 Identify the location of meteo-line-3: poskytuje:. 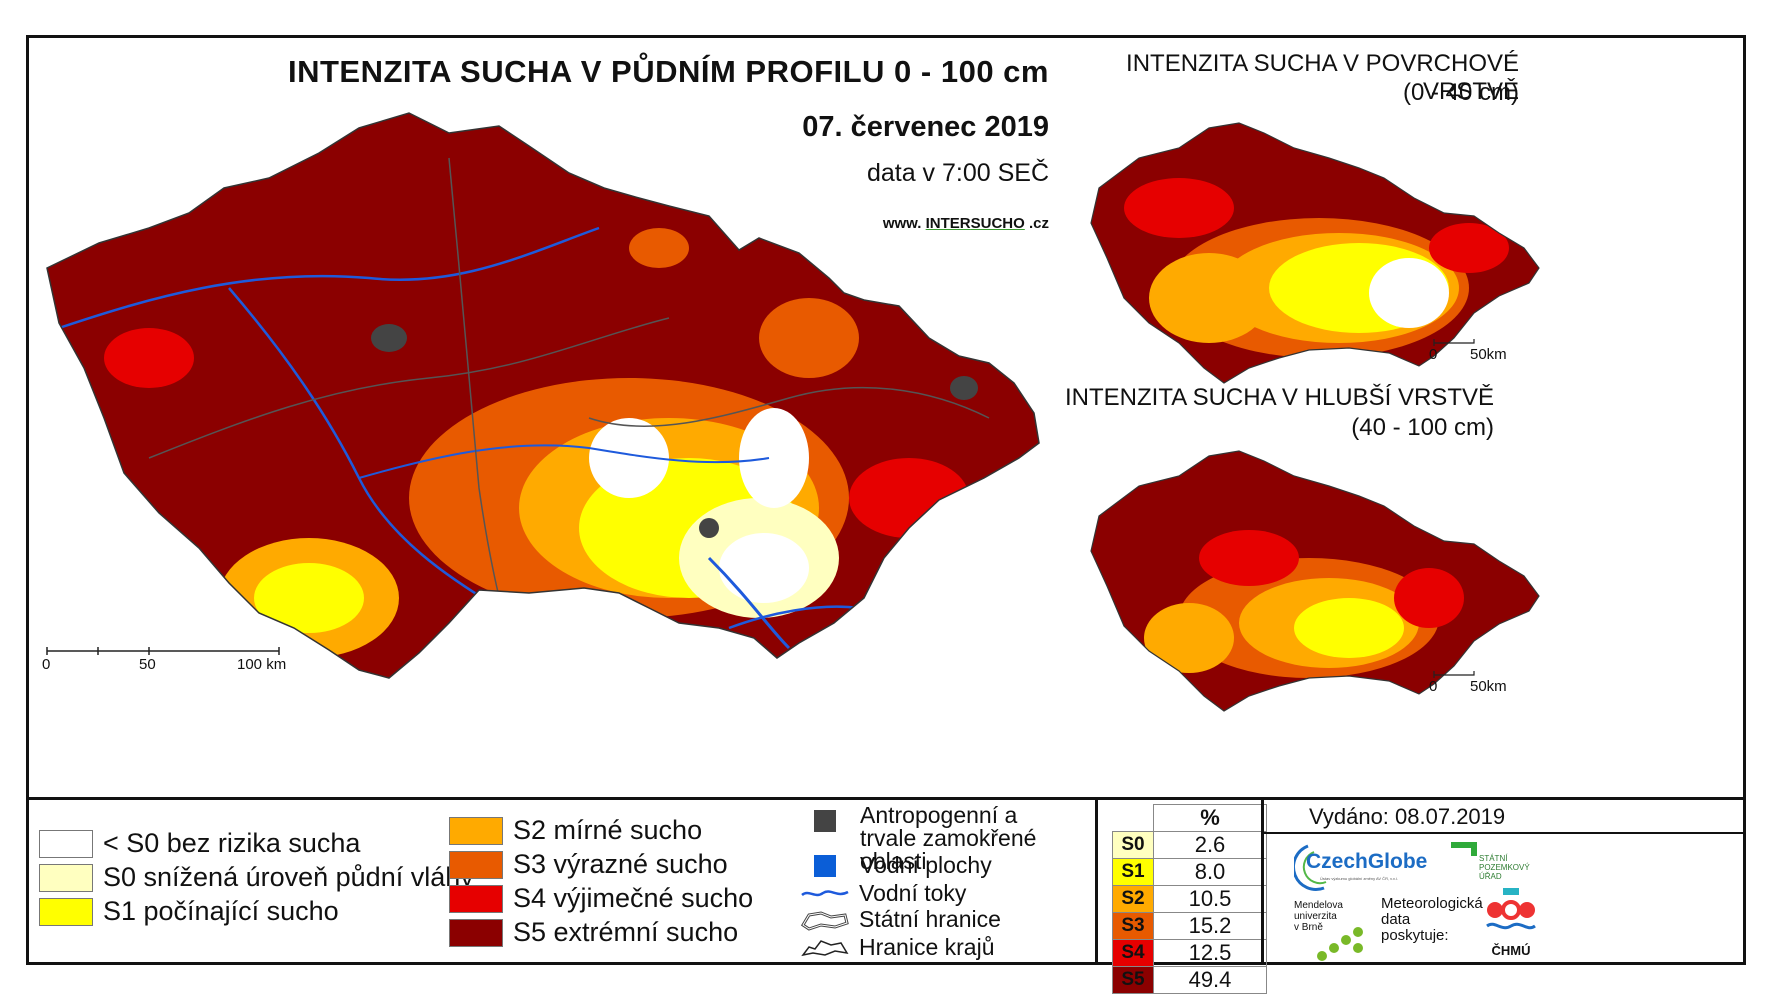
(1415, 935).